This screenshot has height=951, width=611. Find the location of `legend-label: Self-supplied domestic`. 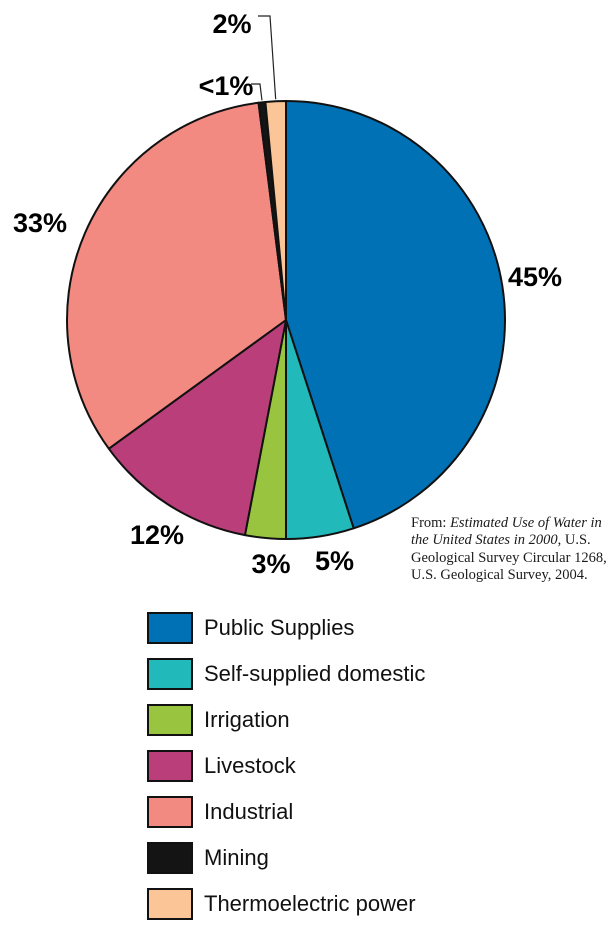

legend-label: Self-supplied domestic is located at coordinates (315, 673).